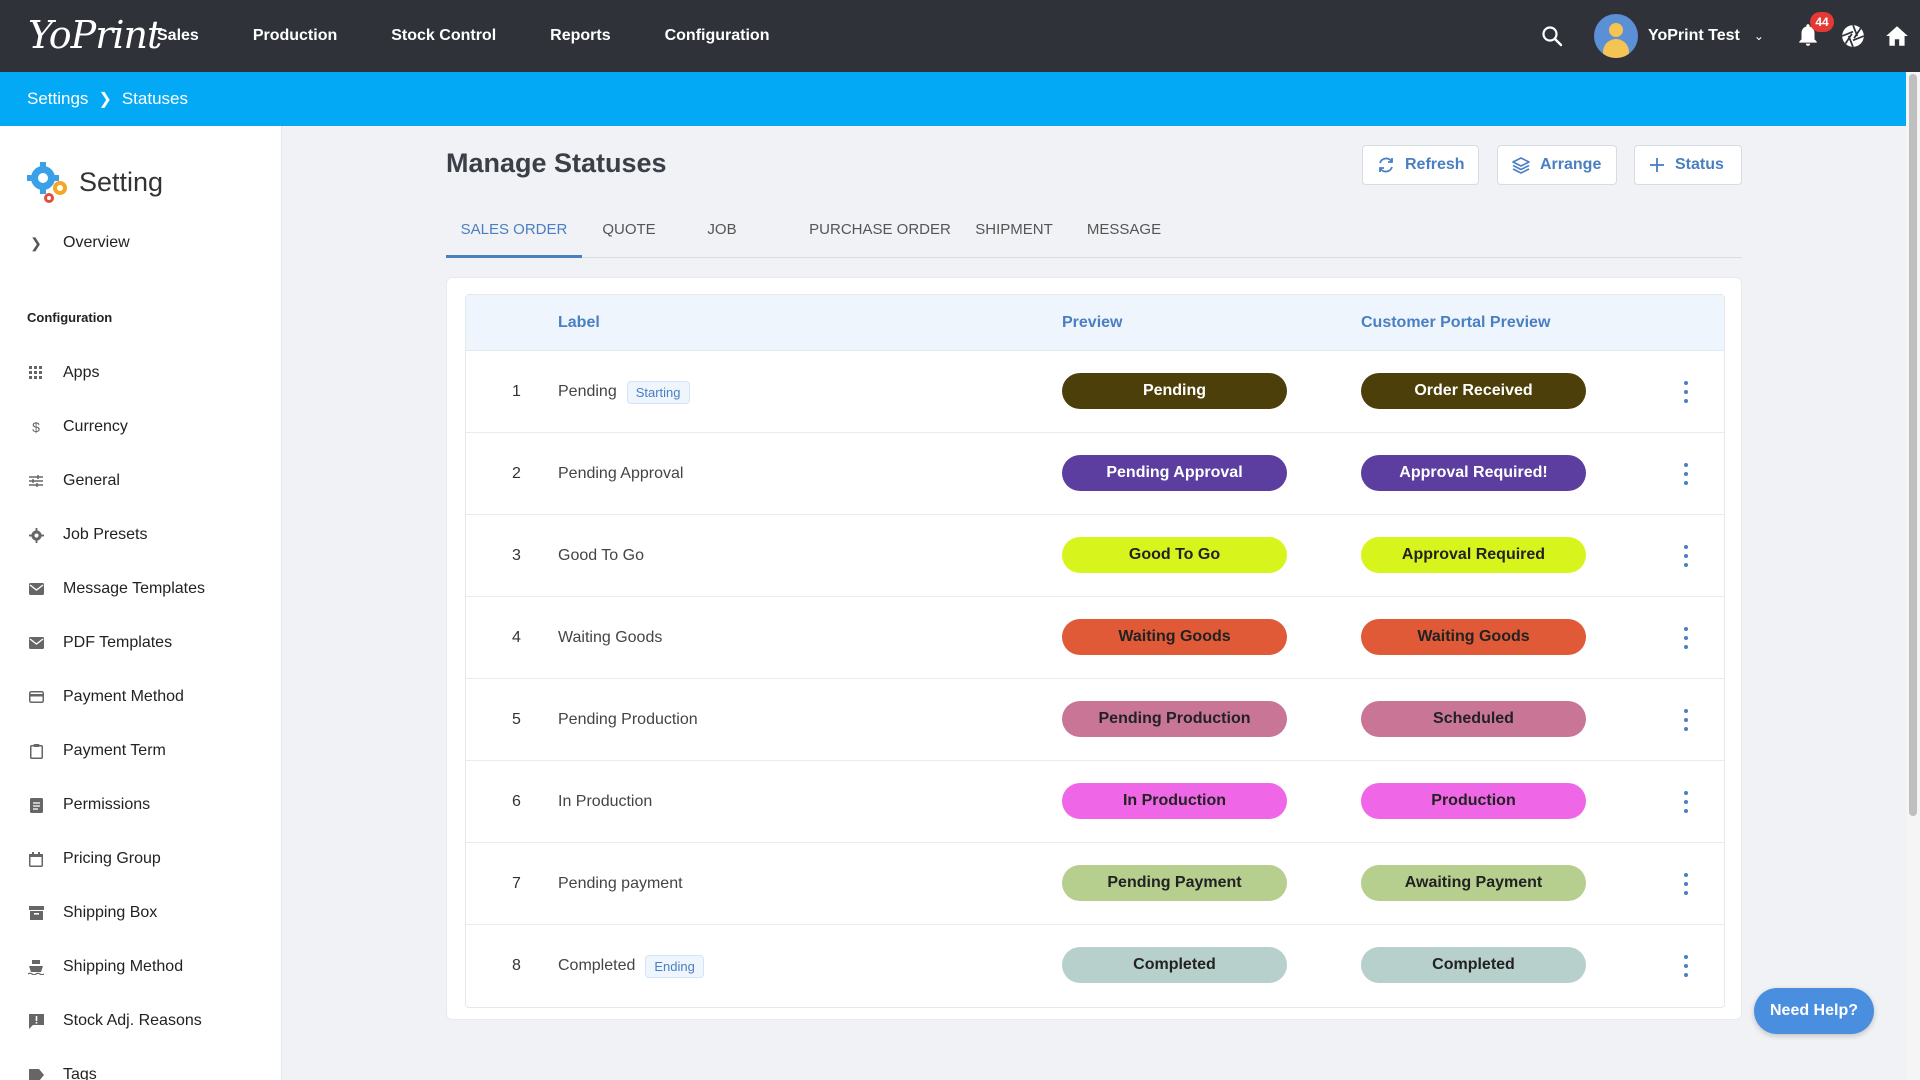 This screenshot has height=1080, width=1920. I want to click on sidebar-item-currency: $ Currency, so click(116, 427).